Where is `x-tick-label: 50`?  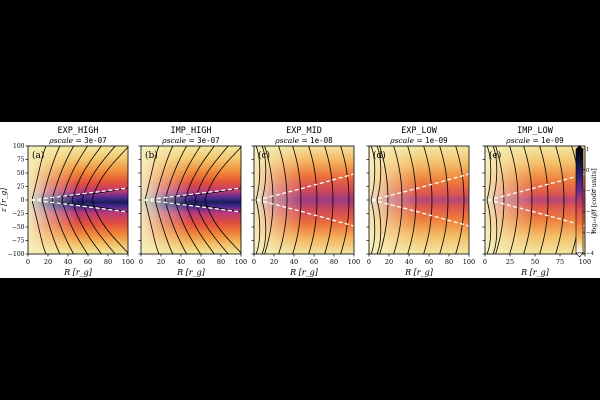
x-tick-label: 50 is located at coordinates (535, 262).